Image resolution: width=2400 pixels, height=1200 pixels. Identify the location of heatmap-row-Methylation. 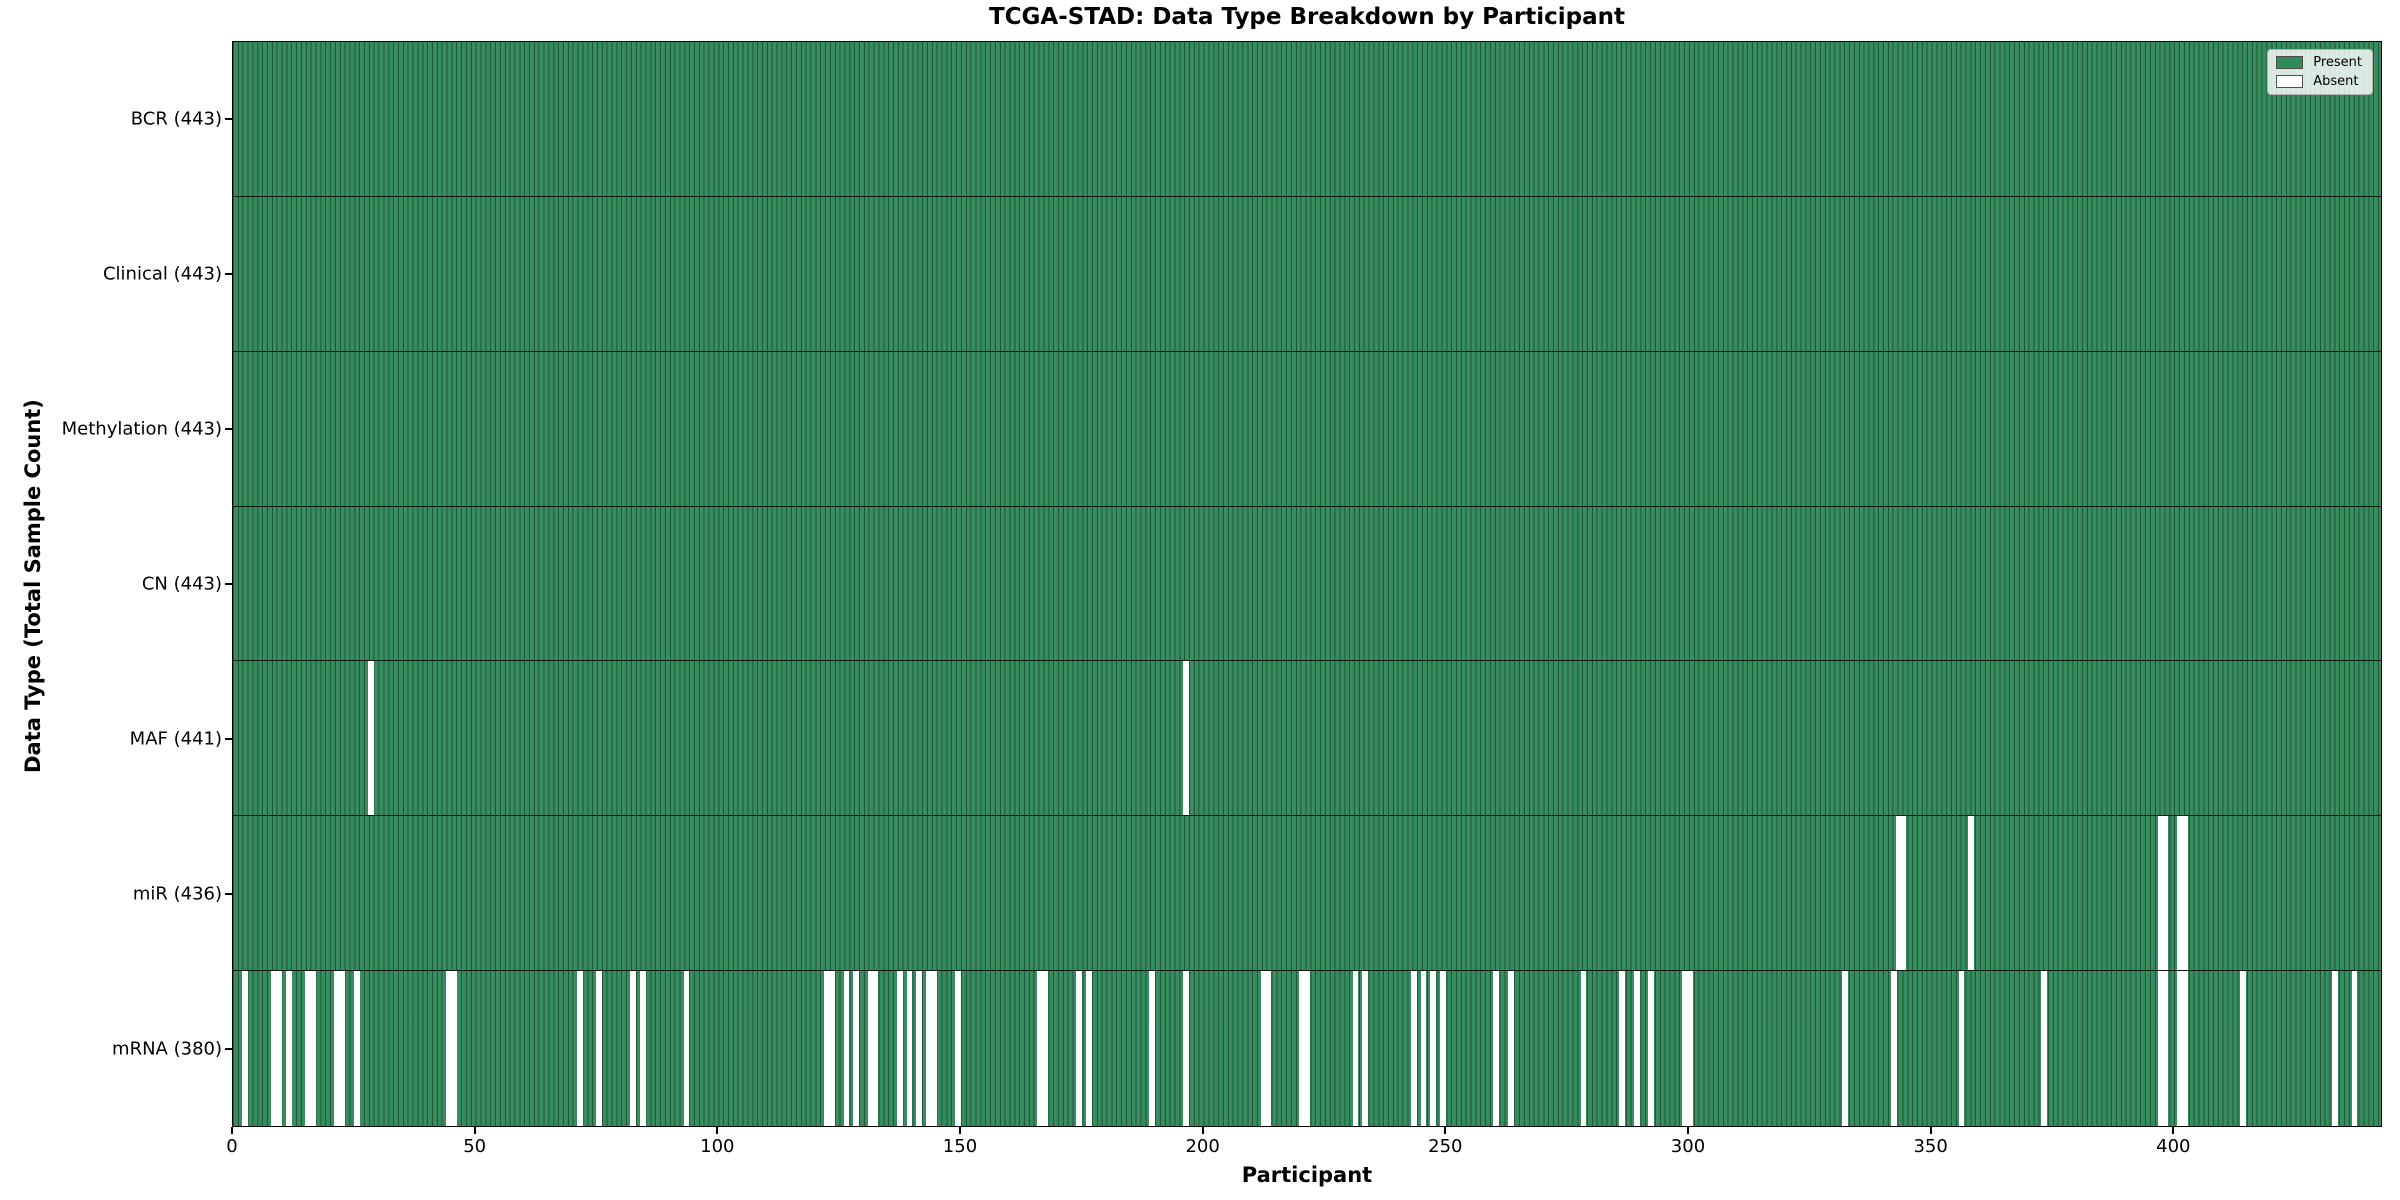
(1307, 429).